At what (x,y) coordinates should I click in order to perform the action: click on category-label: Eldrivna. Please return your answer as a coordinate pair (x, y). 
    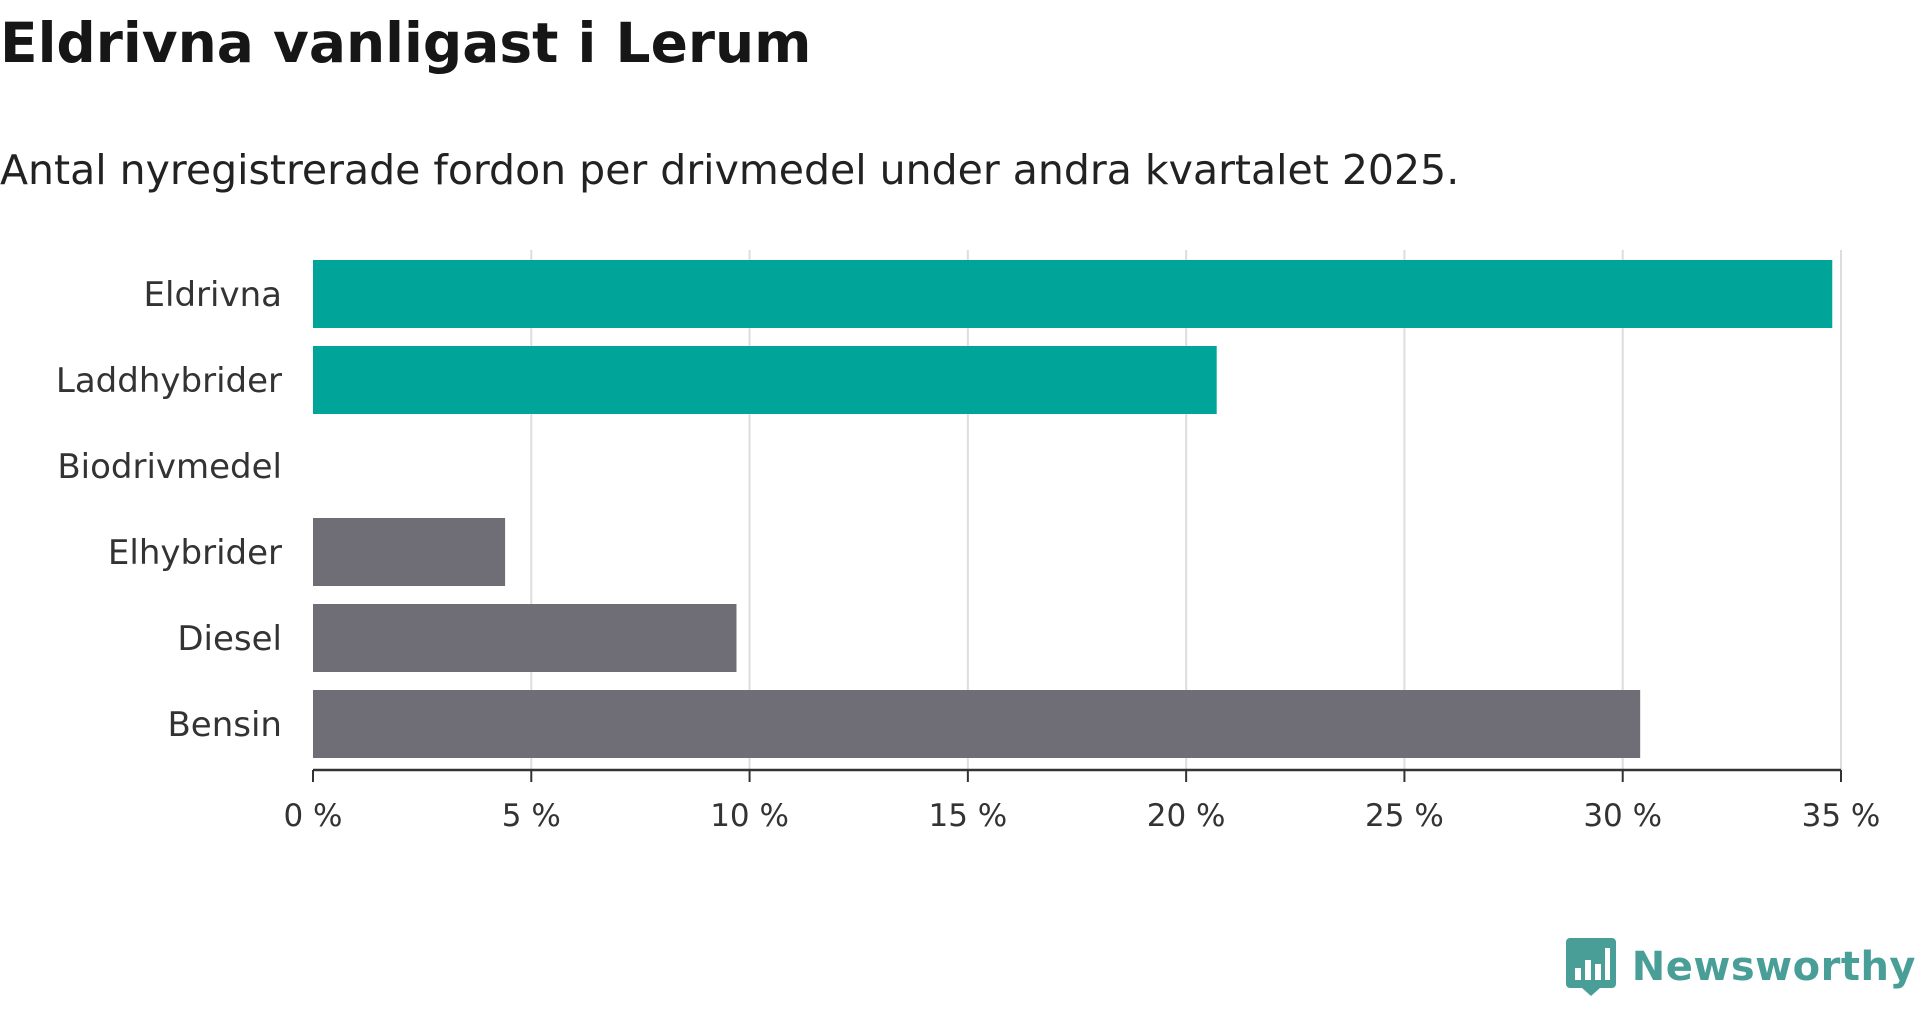
    Looking at the image, I should click on (213, 295).